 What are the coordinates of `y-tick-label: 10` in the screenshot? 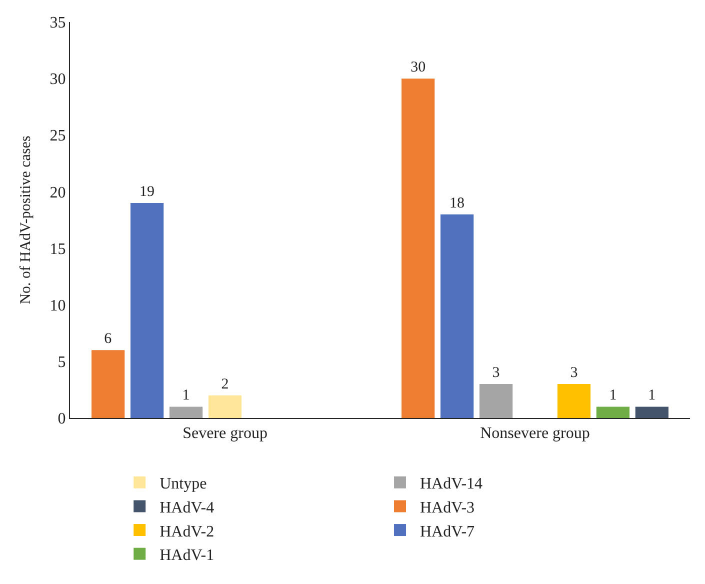 It's located at (58, 305).